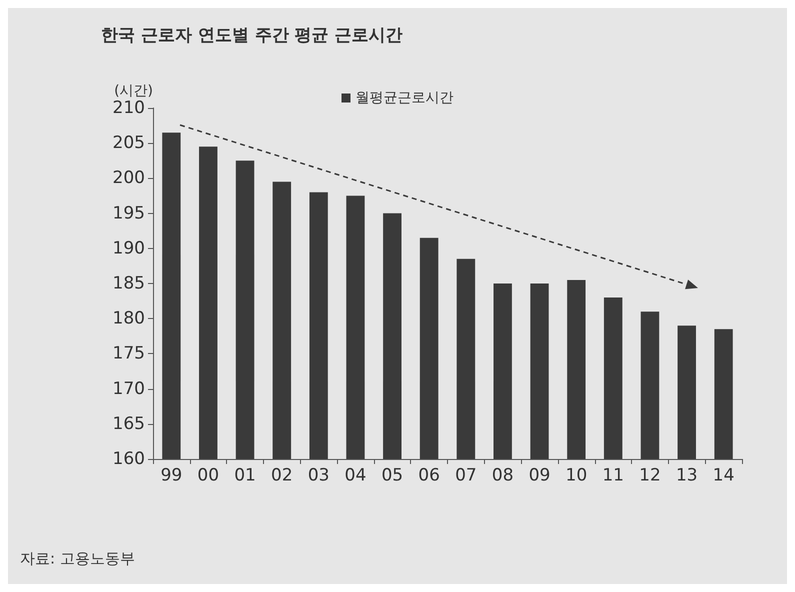 The image size is (795, 592). Describe the element at coordinates (539, 476) in the screenshot. I see `x-tick-label: 09` at that location.